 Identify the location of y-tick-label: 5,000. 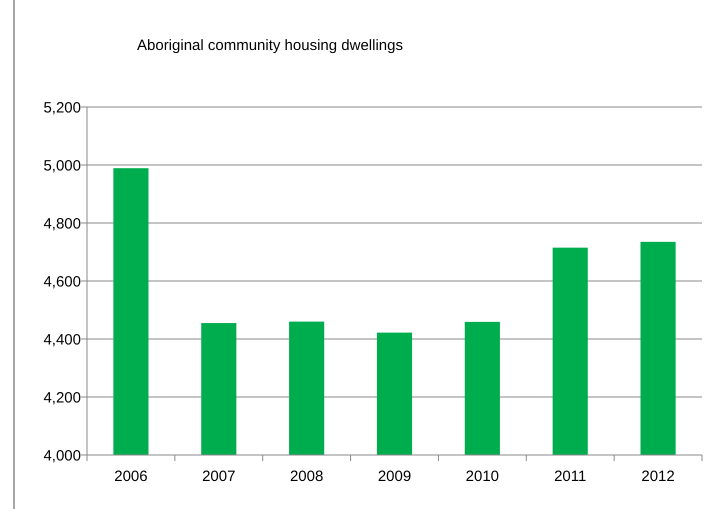
(62, 165).